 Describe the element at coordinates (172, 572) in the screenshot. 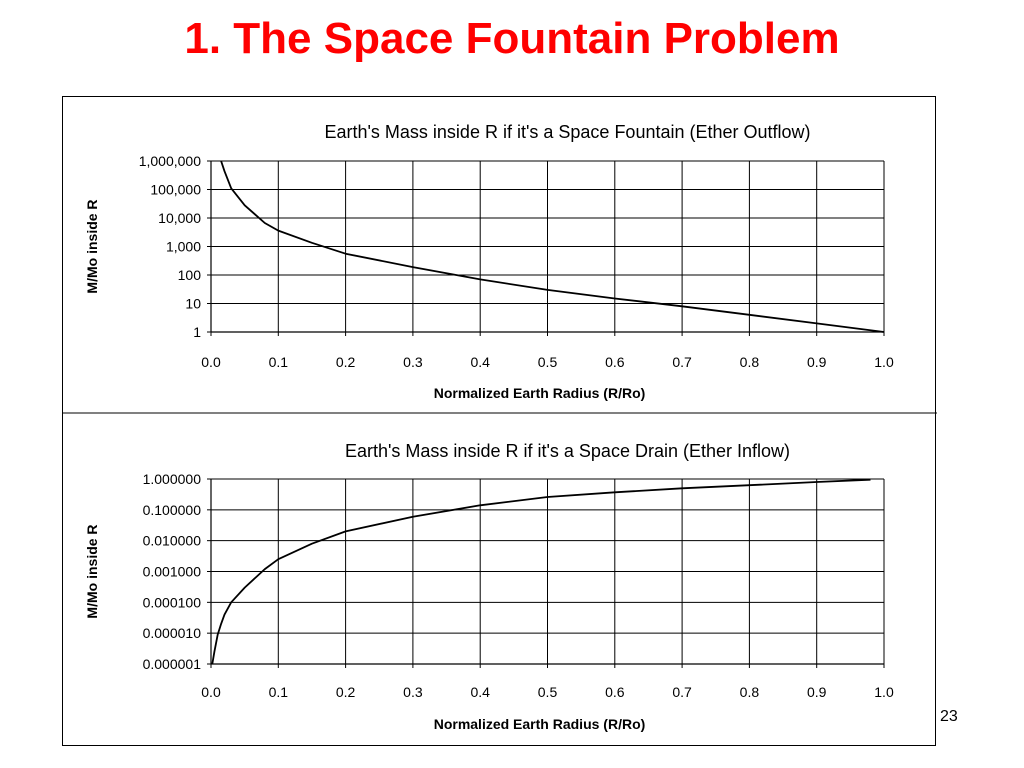

I see `y-tick-label: 0.001000` at that location.